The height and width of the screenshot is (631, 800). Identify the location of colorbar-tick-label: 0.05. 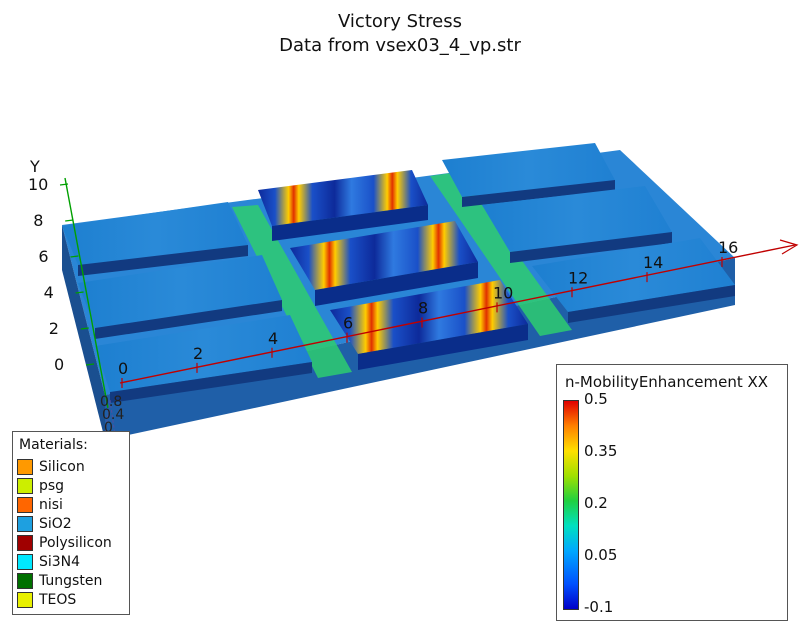
(601, 555).